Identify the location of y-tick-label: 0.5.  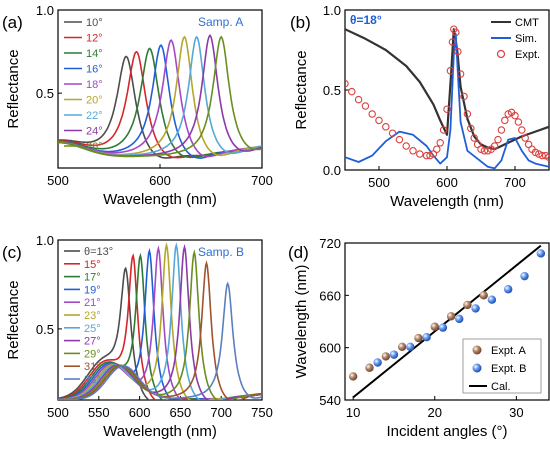
(332, 90).